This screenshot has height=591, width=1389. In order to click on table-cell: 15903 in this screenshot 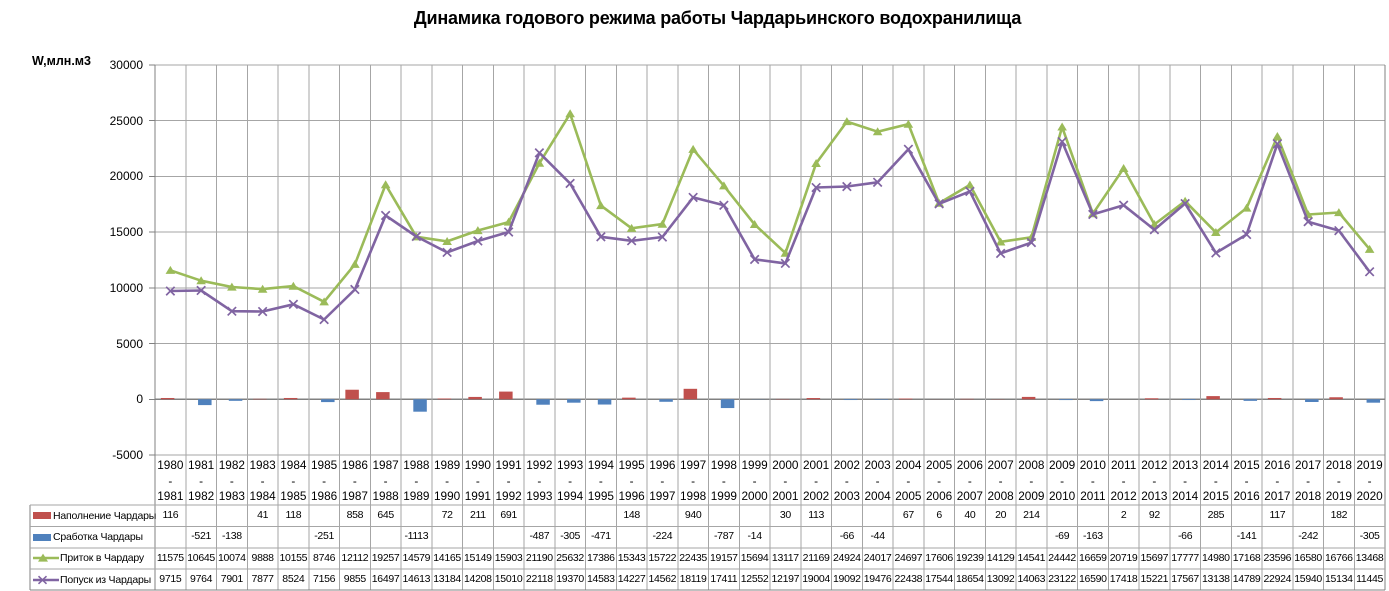, I will do `click(508, 557)`.